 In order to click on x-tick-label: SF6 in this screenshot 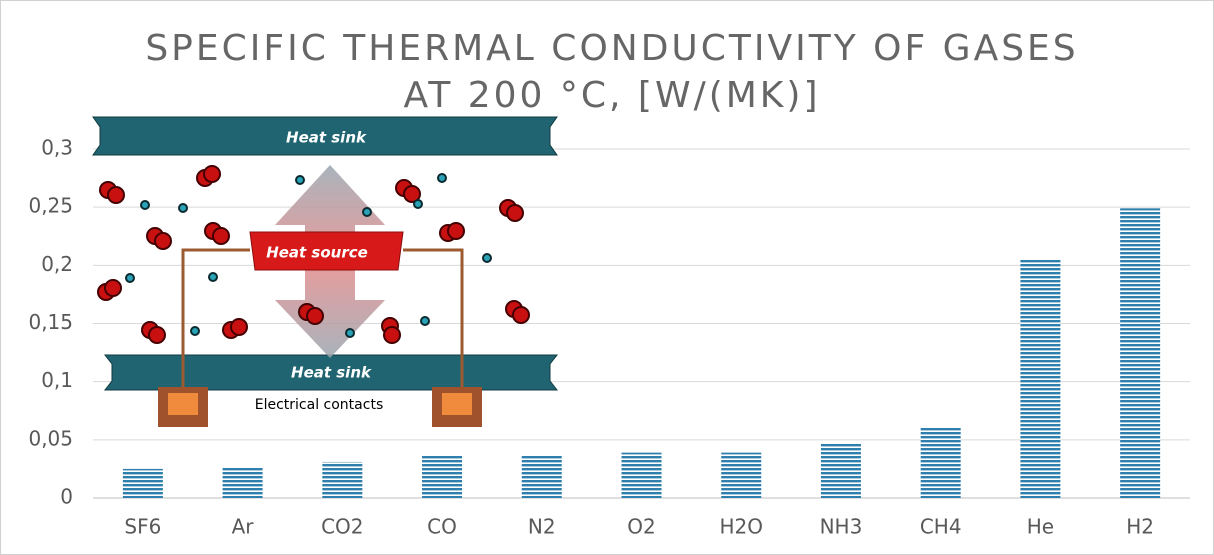, I will do `click(142, 527)`.